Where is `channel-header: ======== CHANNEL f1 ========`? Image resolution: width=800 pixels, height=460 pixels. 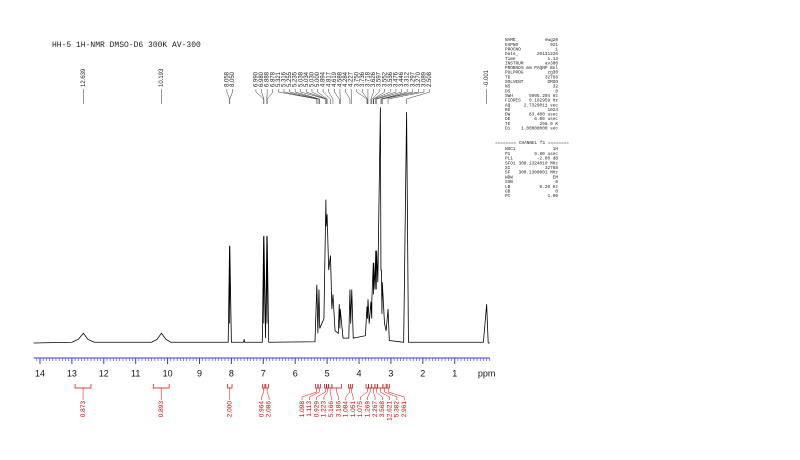 channel-header: ======== CHANNEL f1 ======== is located at coordinates (532, 143).